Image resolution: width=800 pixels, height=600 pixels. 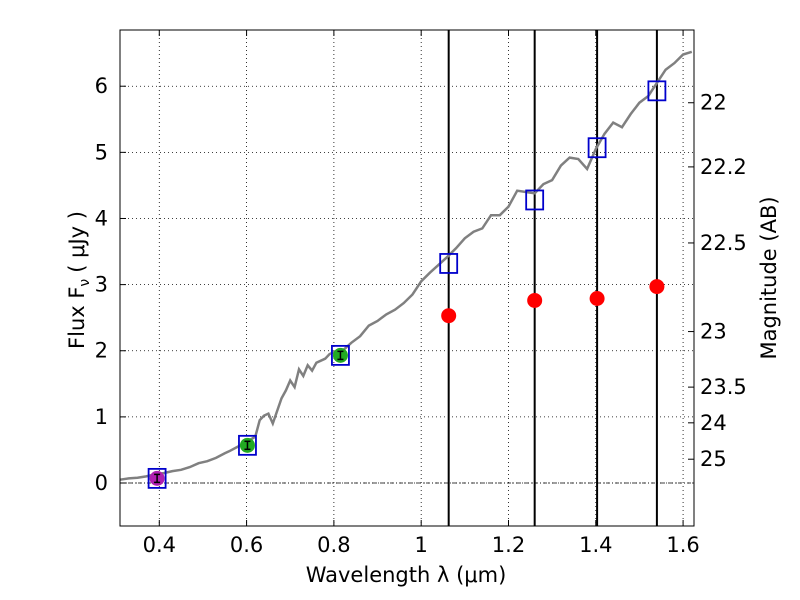 What do you see at coordinates (246, 545) in the screenshot?
I see `x-tick-label: 0.6` at bounding box center [246, 545].